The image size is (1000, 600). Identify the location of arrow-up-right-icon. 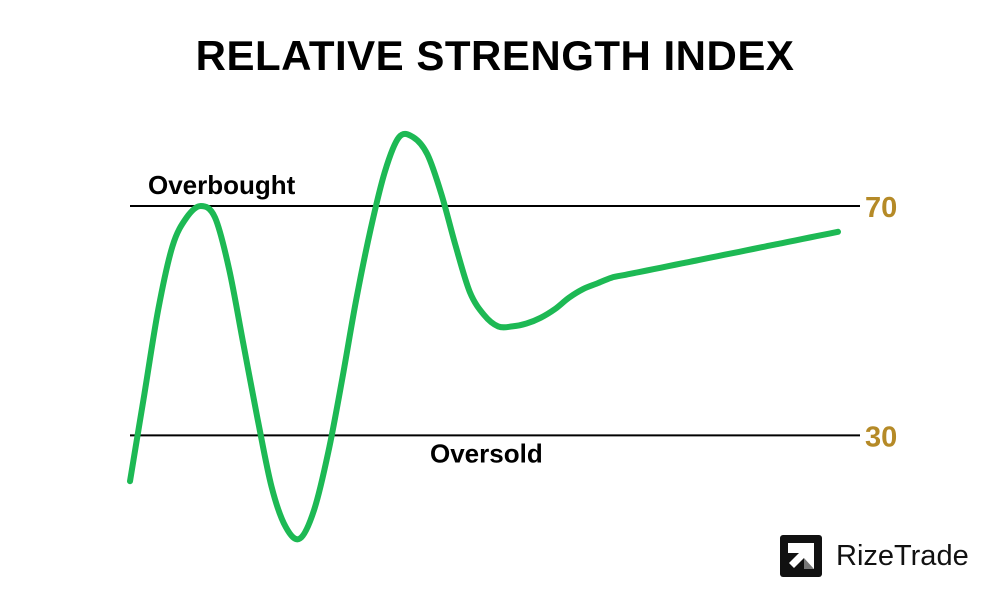
(801, 556).